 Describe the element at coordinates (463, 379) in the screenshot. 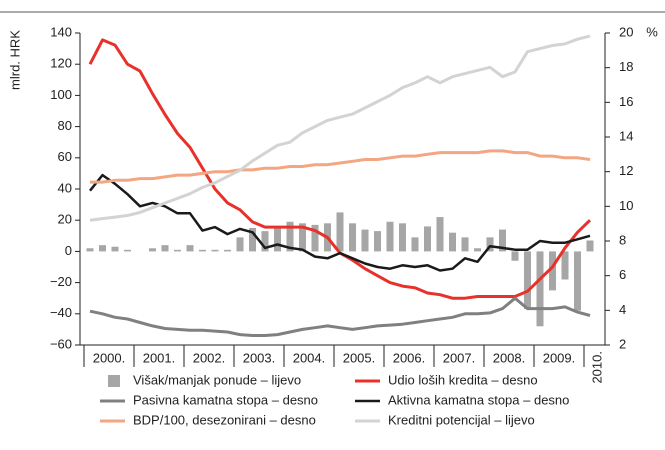

I see `legend-label: Udio loših kredita – desno` at that location.